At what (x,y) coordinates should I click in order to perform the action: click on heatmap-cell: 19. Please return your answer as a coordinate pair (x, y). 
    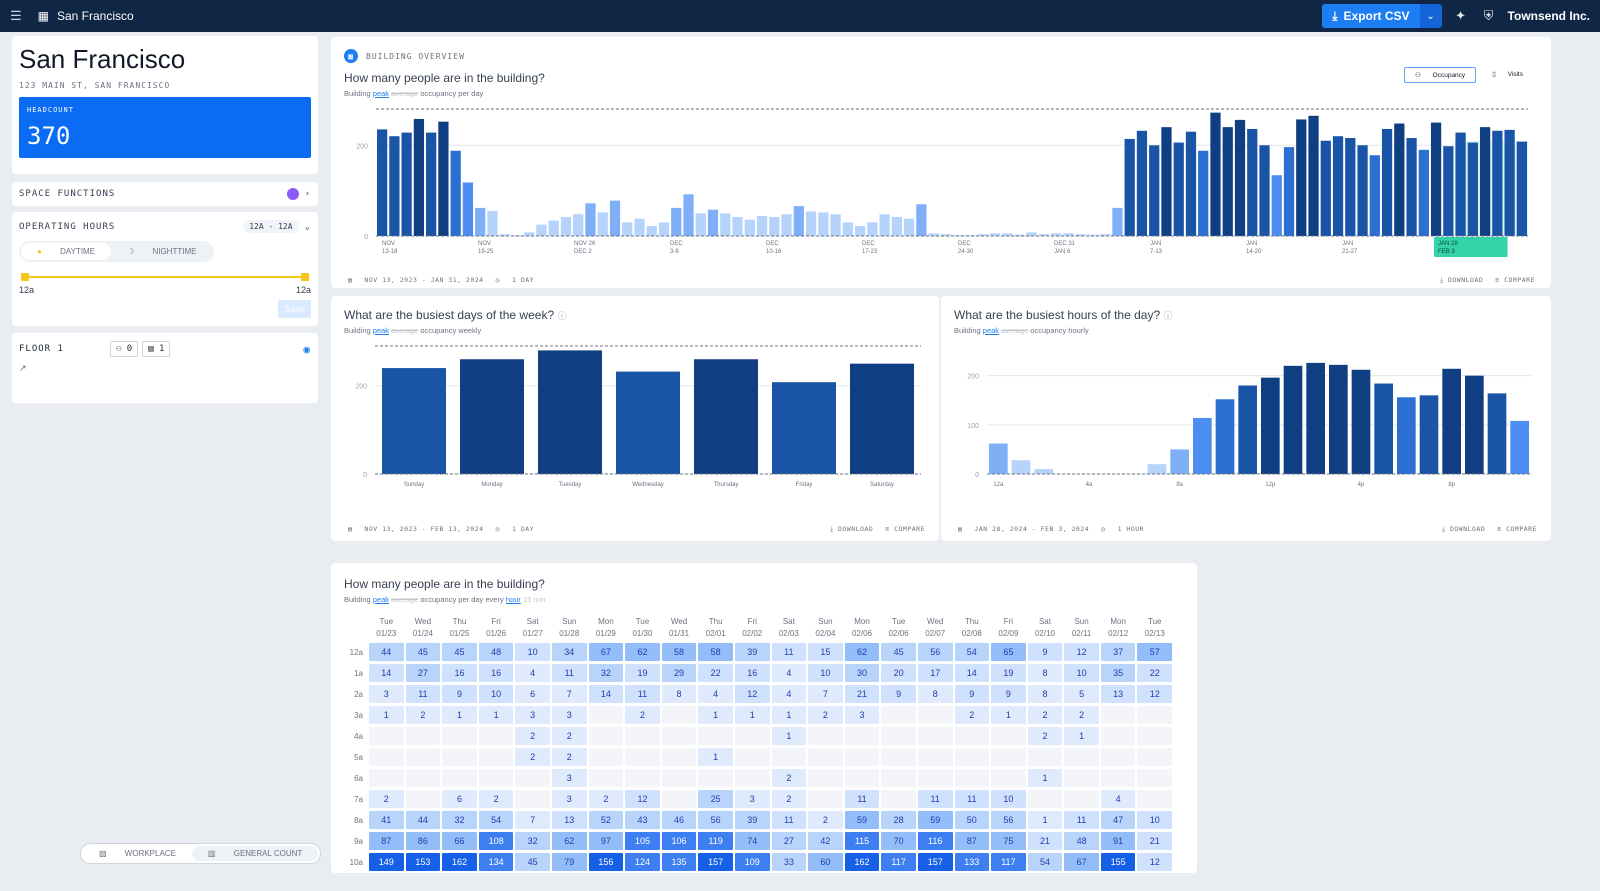
    Looking at the image, I should click on (642, 673).